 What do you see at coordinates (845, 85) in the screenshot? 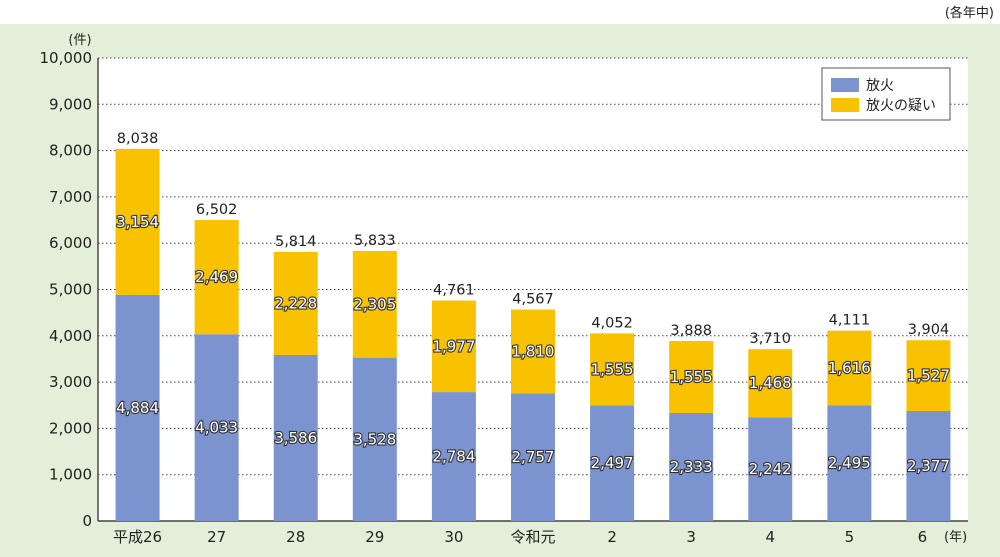
I see `legend-swatch-arson` at bounding box center [845, 85].